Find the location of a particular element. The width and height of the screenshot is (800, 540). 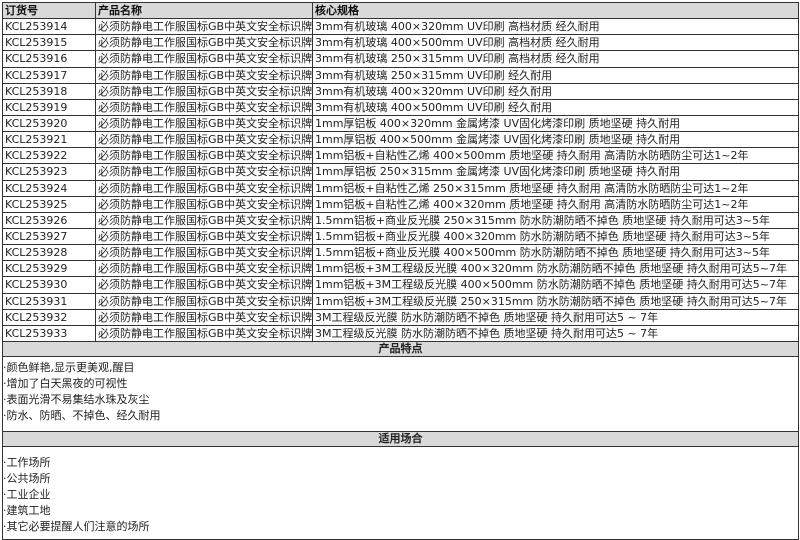

cell-order-no: KCL253915 is located at coordinates (49, 43).